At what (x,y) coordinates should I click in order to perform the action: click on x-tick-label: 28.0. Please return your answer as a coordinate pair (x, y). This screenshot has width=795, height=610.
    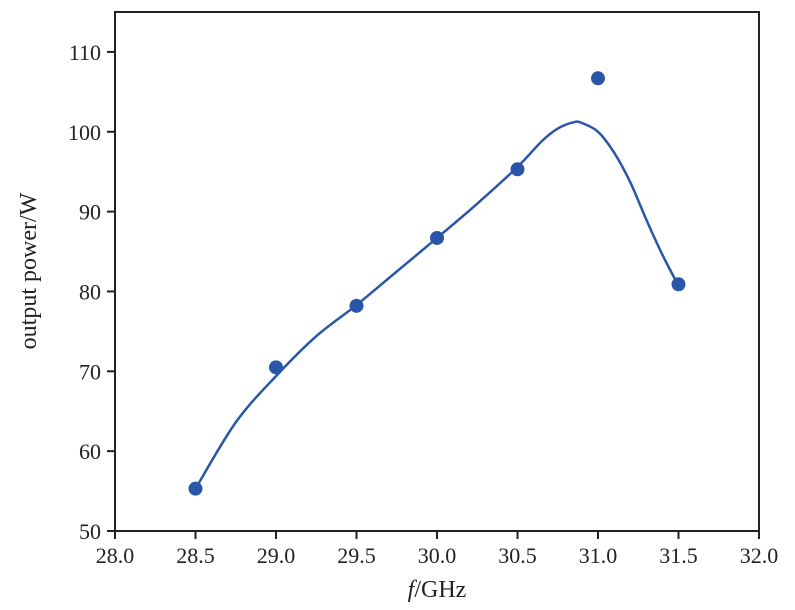
    Looking at the image, I should click on (115, 555).